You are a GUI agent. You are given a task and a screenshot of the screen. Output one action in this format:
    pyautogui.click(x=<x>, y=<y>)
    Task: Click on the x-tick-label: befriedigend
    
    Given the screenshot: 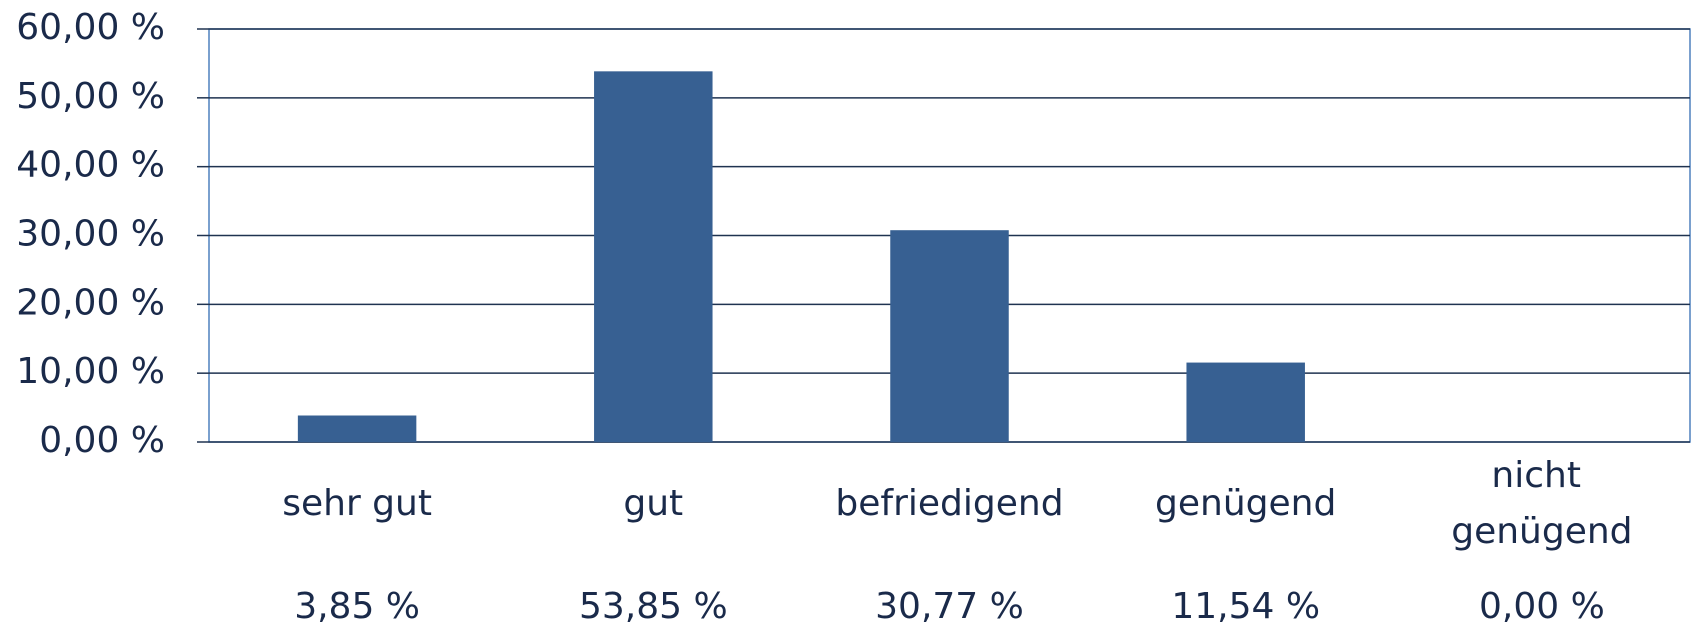 What is the action you would take?
    pyautogui.click(x=949, y=503)
    